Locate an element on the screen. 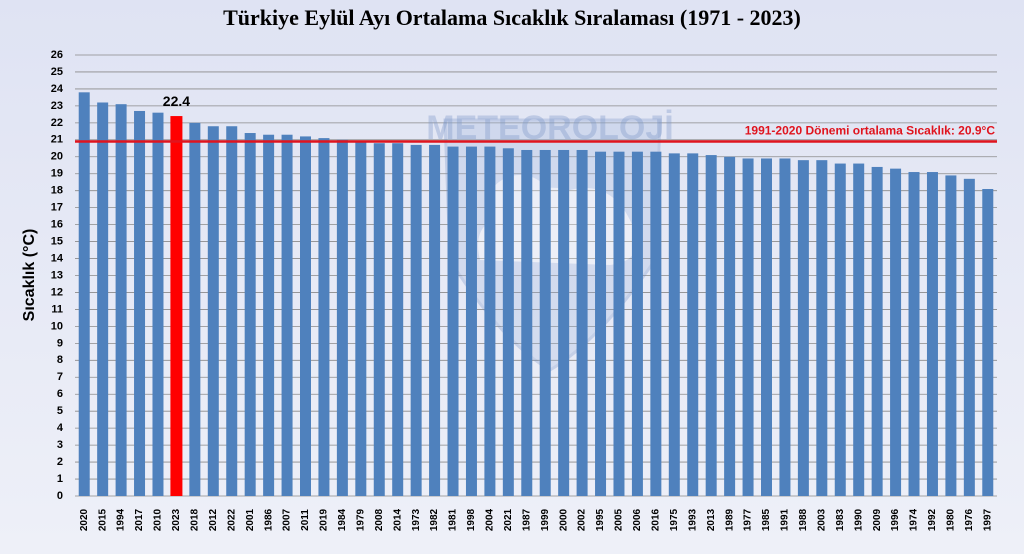 Image resolution: width=1024 pixels, height=554 pixels. y-tick-label: 7 is located at coordinates (60, 377).